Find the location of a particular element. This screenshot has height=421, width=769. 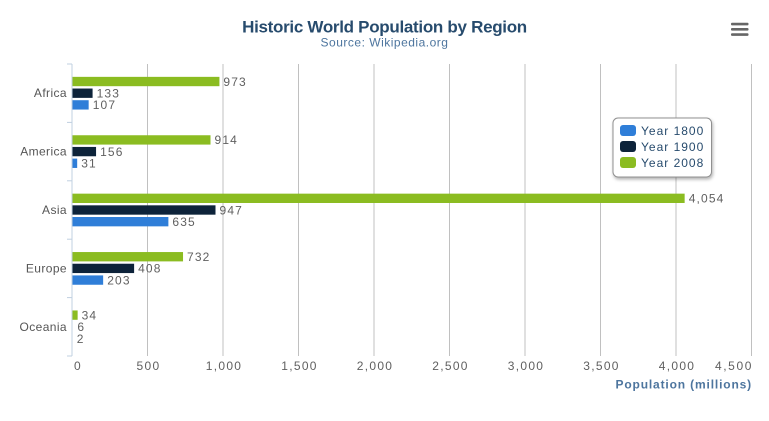

svg-text: 4,054 is located at coordinates (707, 199).